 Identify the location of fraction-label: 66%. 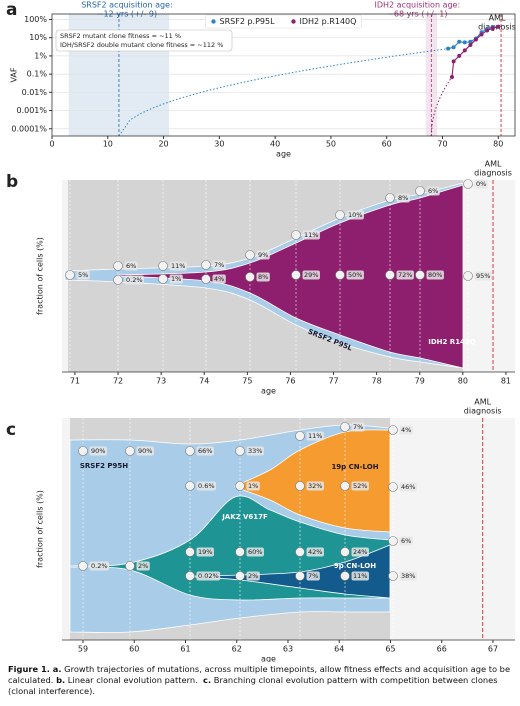
(205, 451).